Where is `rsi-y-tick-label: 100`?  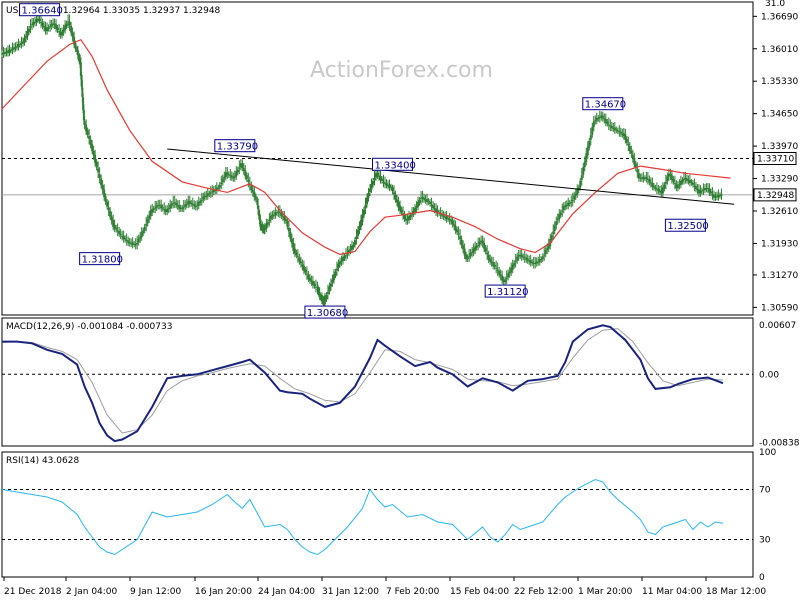 rsi-y-tick-label: 100 is located at coordinates (767, 453).